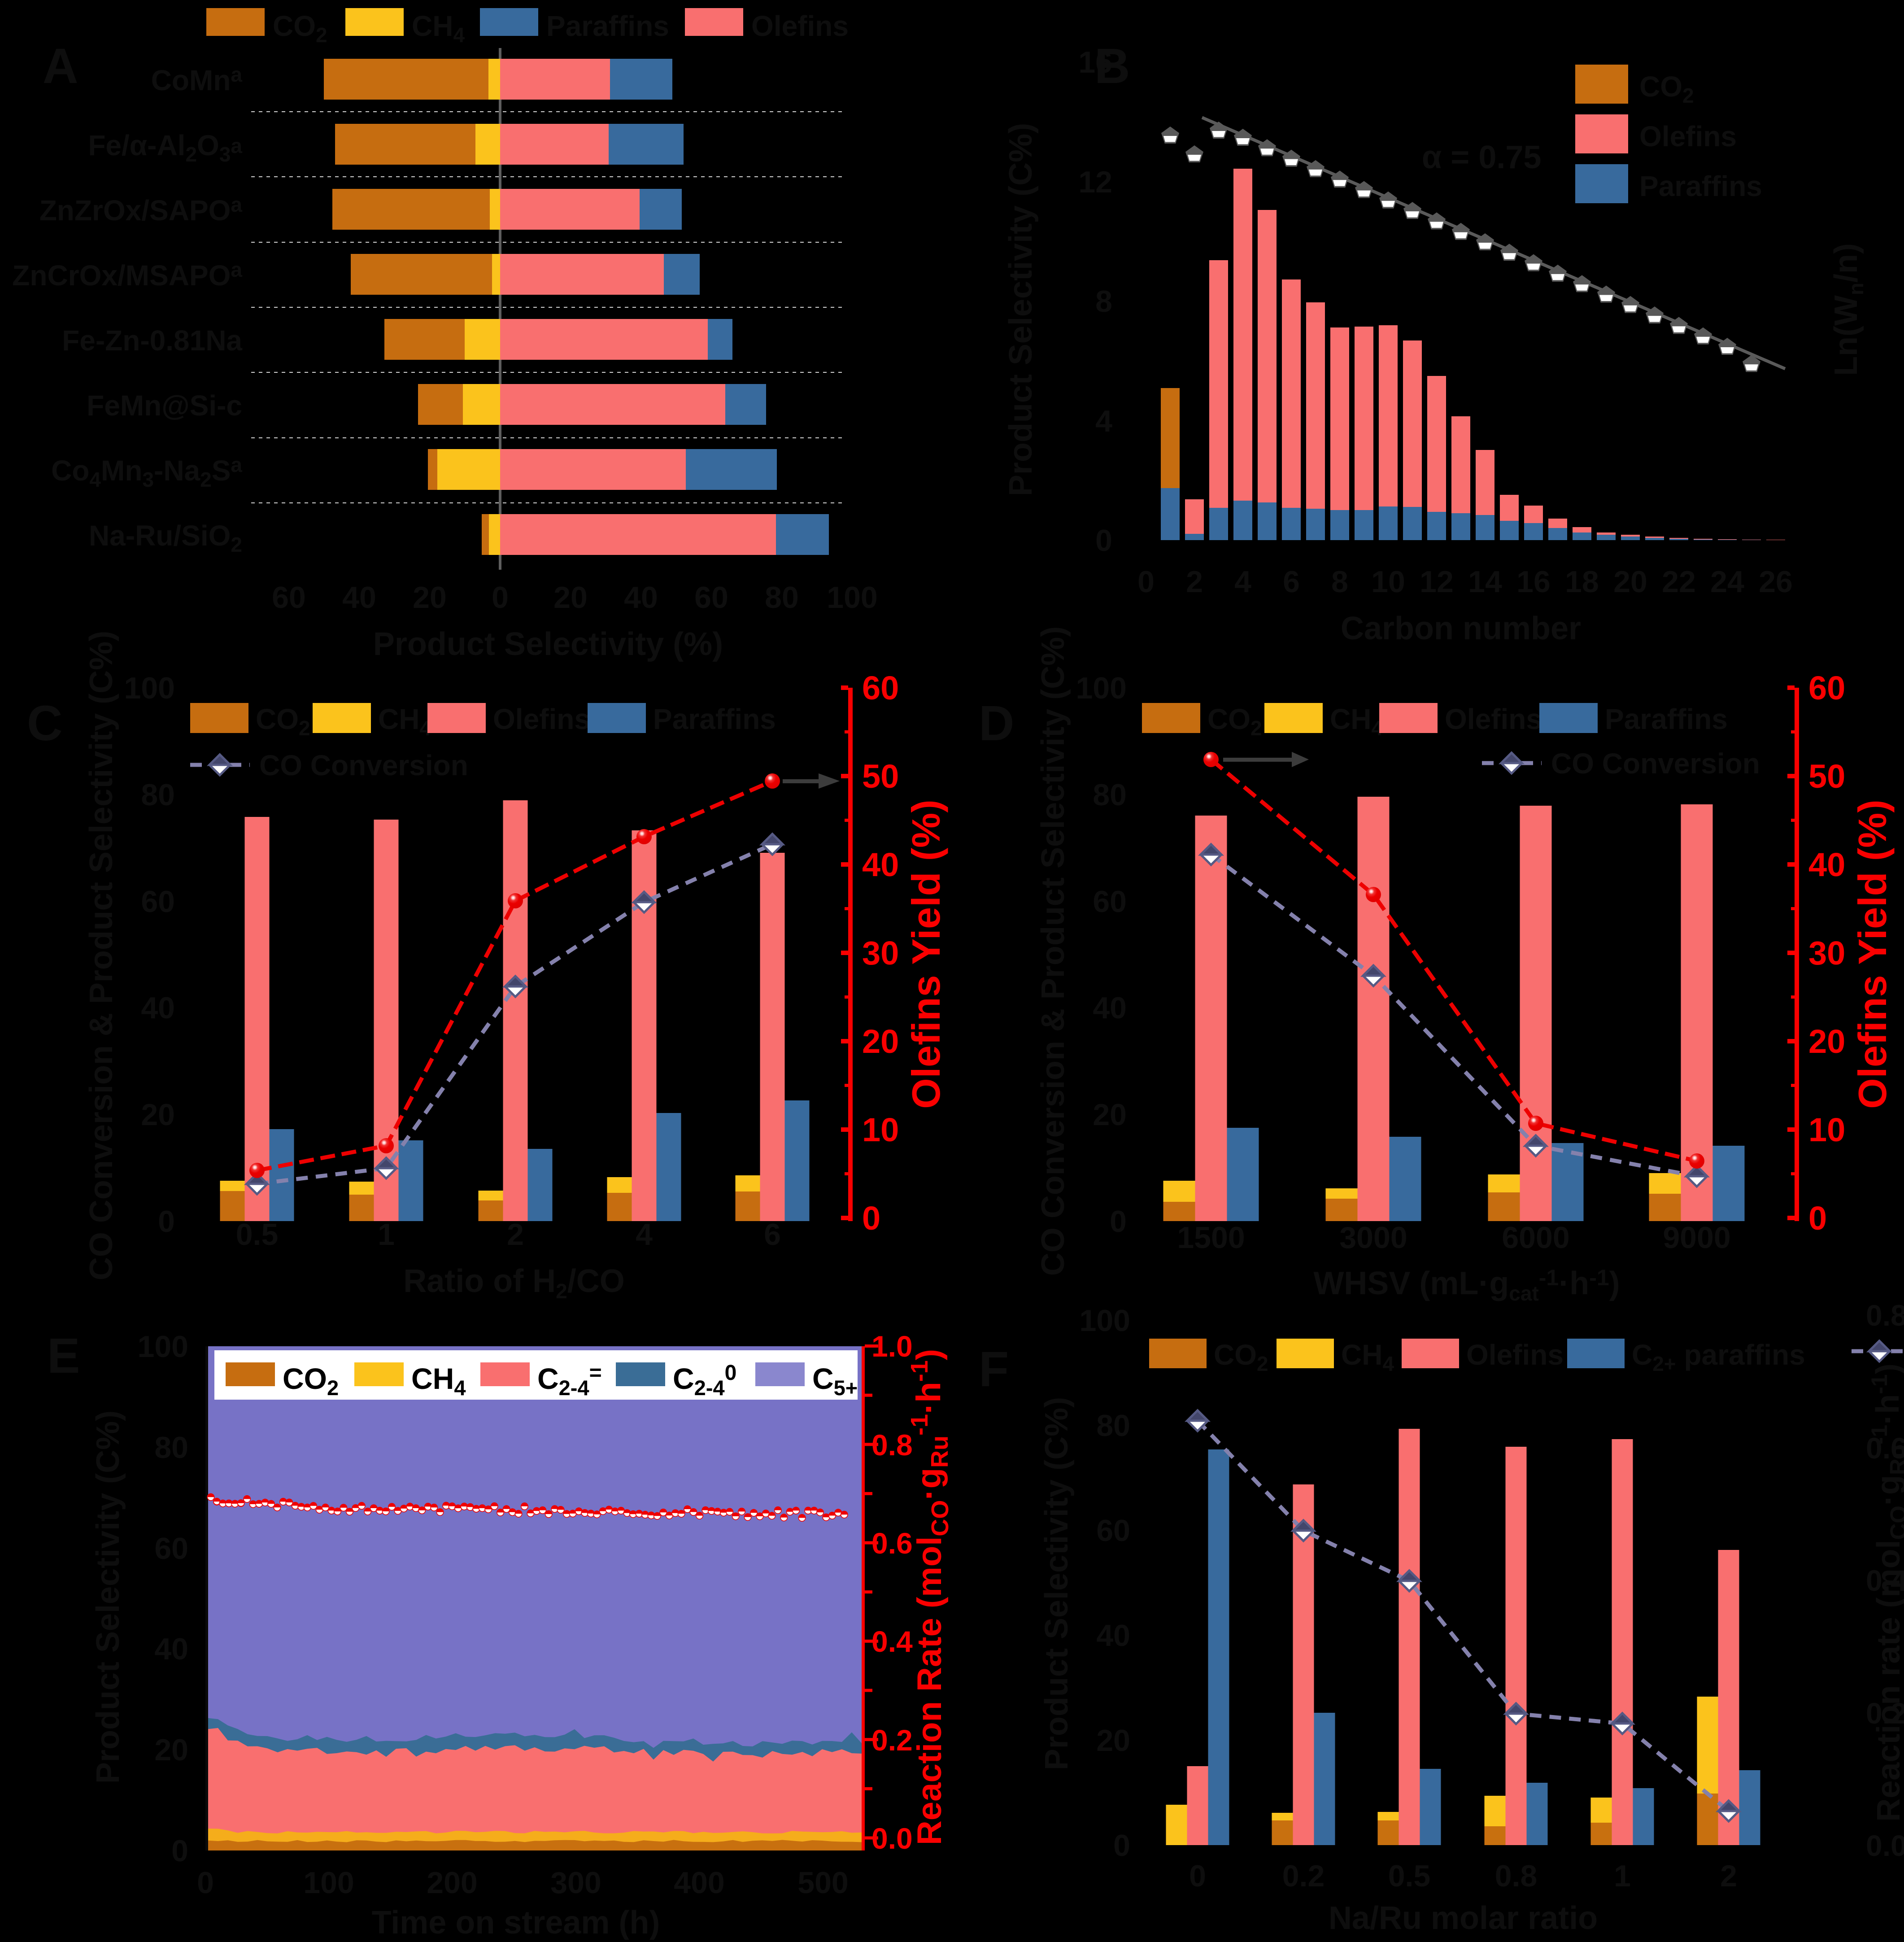 The width and height of the screenshot is (1904, 1942). Describe the element at coordinates (63, 1355) in the screenshot. I see `svg-text: E` at that location.